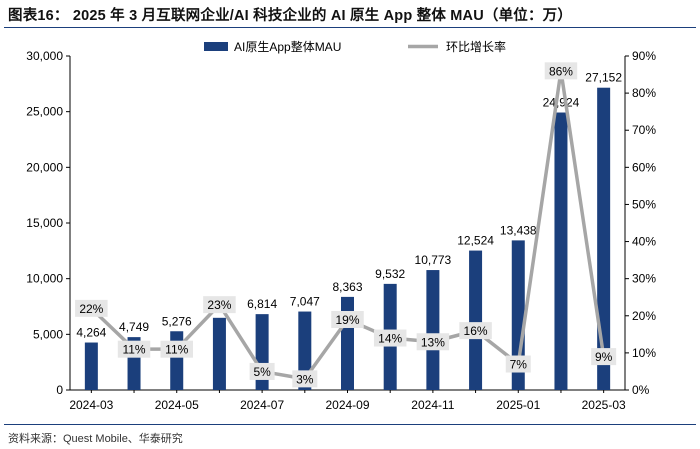 The width and height of the screenshot is (700, 449). Describe the element at coordinates (475, 241) in the screenshot. I see `bar-value-label: 12,524` at that location.